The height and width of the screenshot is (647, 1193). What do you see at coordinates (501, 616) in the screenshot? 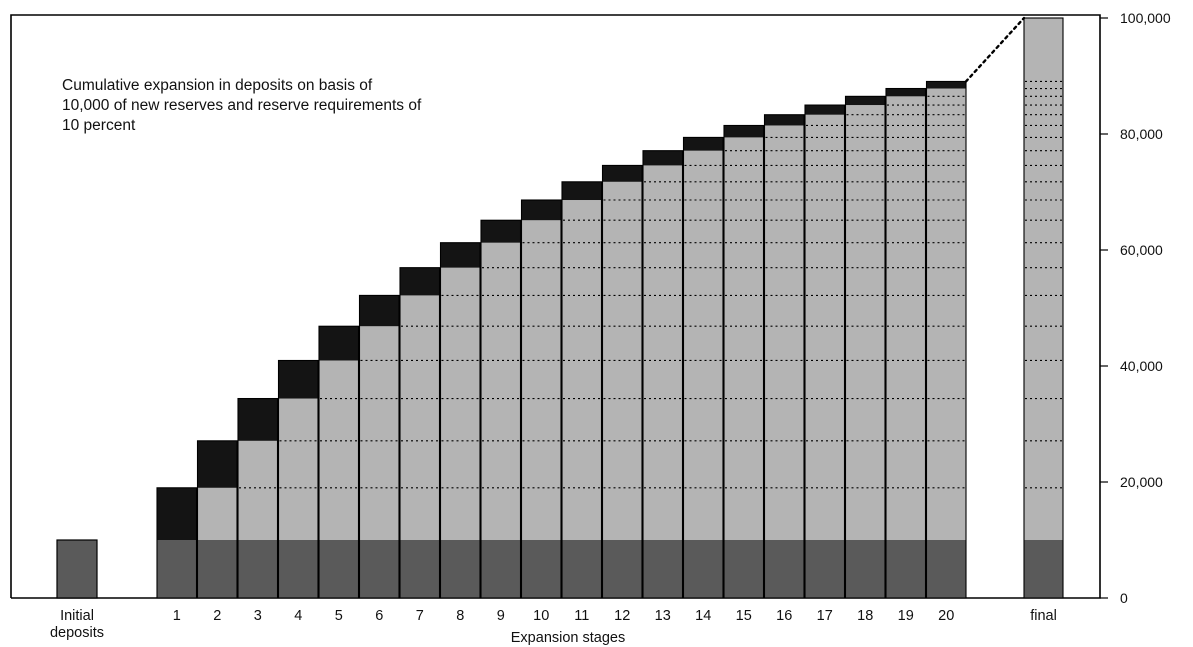
I see `x-tick-label: 9` at bounding box center [501, 616].